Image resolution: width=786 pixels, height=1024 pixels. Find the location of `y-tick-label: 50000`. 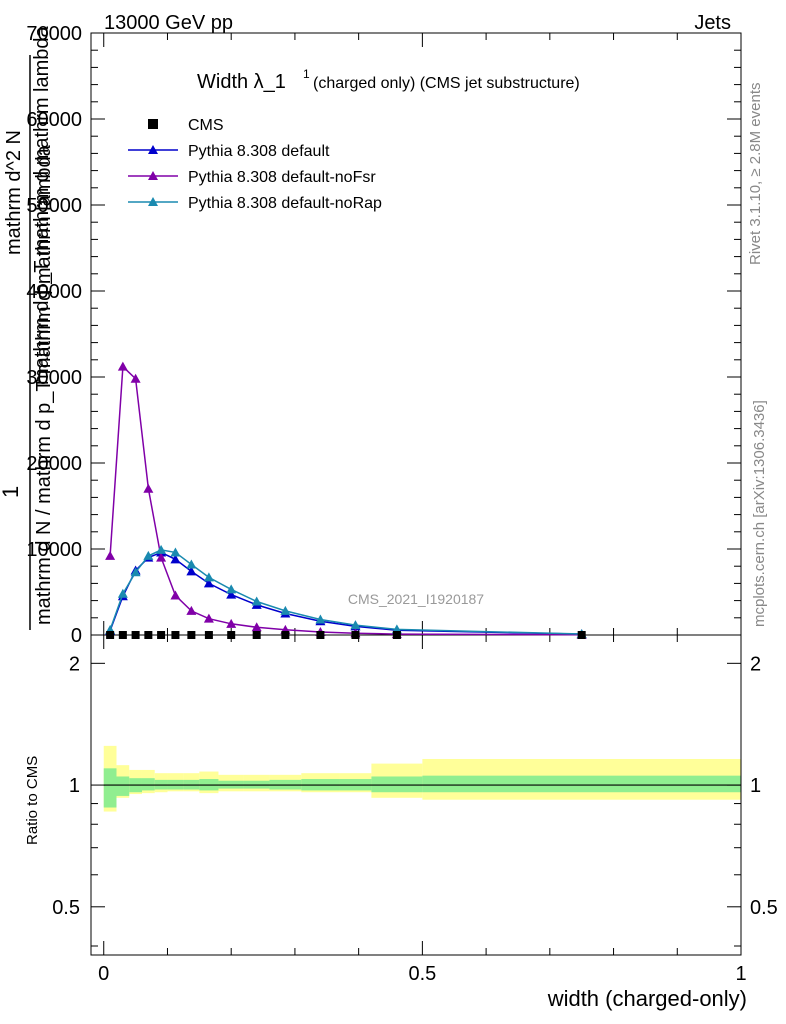

y-tick-label: 50000 is located at coordinates (54, 206).